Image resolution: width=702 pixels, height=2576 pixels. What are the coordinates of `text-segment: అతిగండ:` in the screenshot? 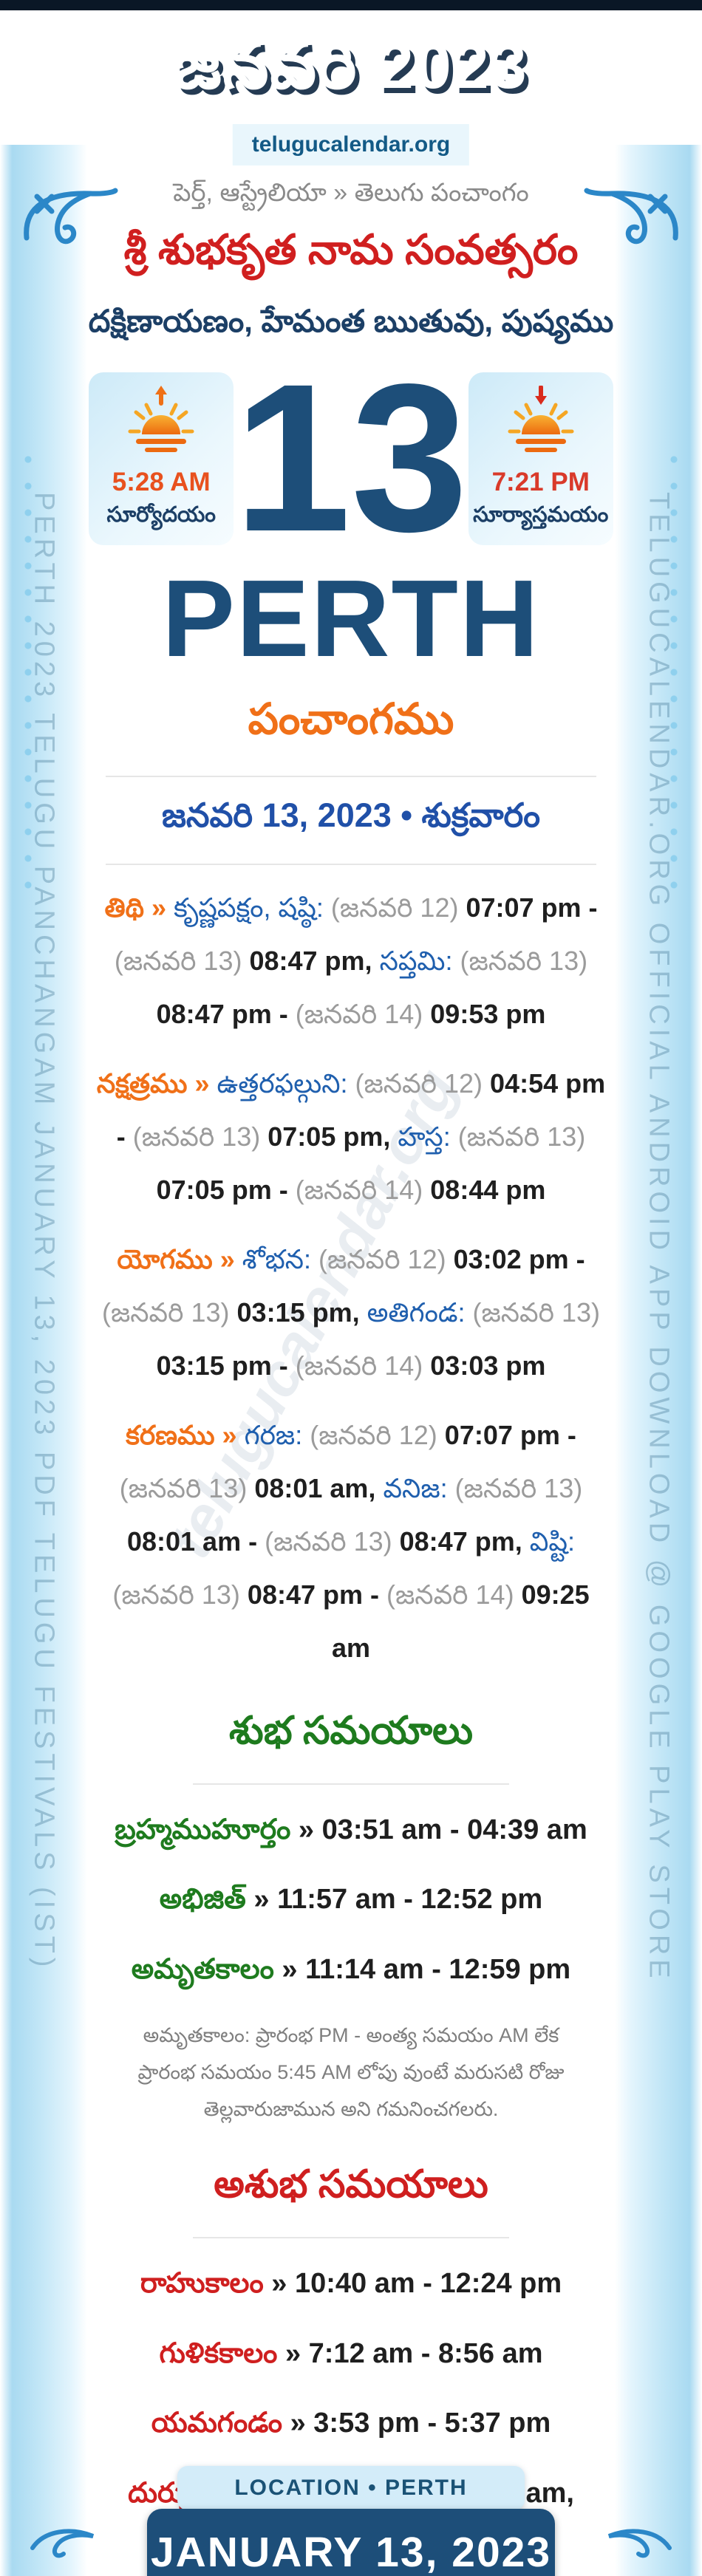 It's located at (420, 1312).